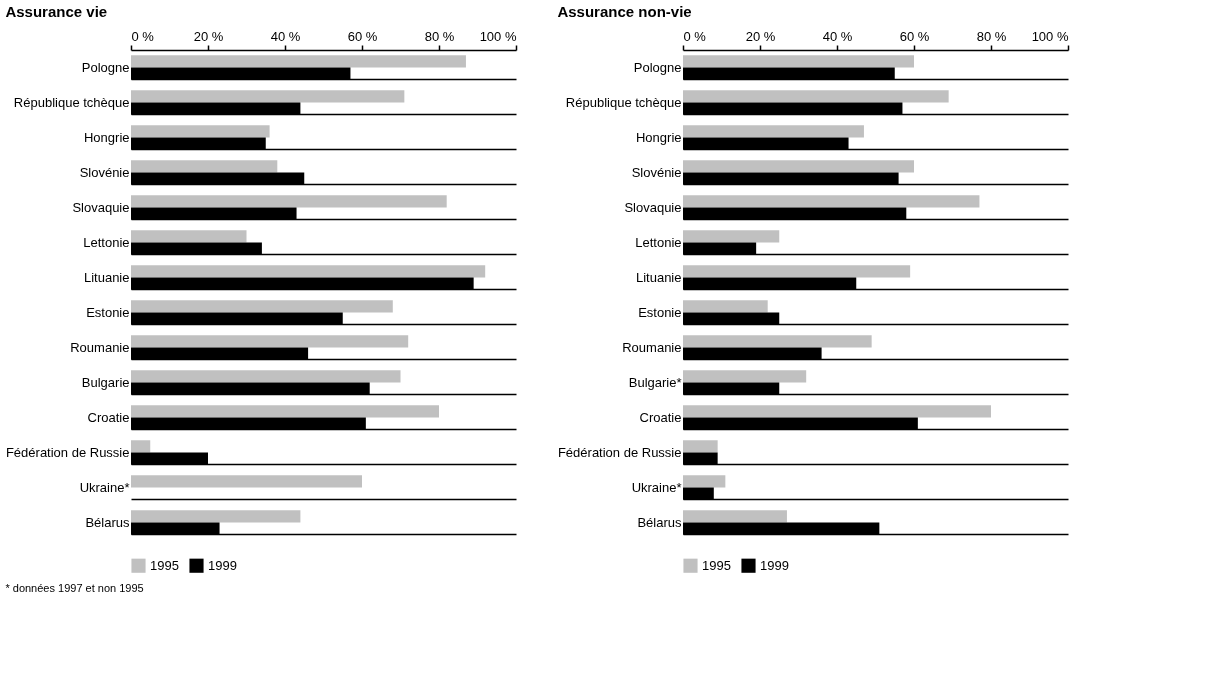 The height and width of the screenshot is (693, 1221). What do you see at coordinates (56, 11) in the screenshot?
I see `chart-title: Assurance vie` at bounding box center [56, 11].